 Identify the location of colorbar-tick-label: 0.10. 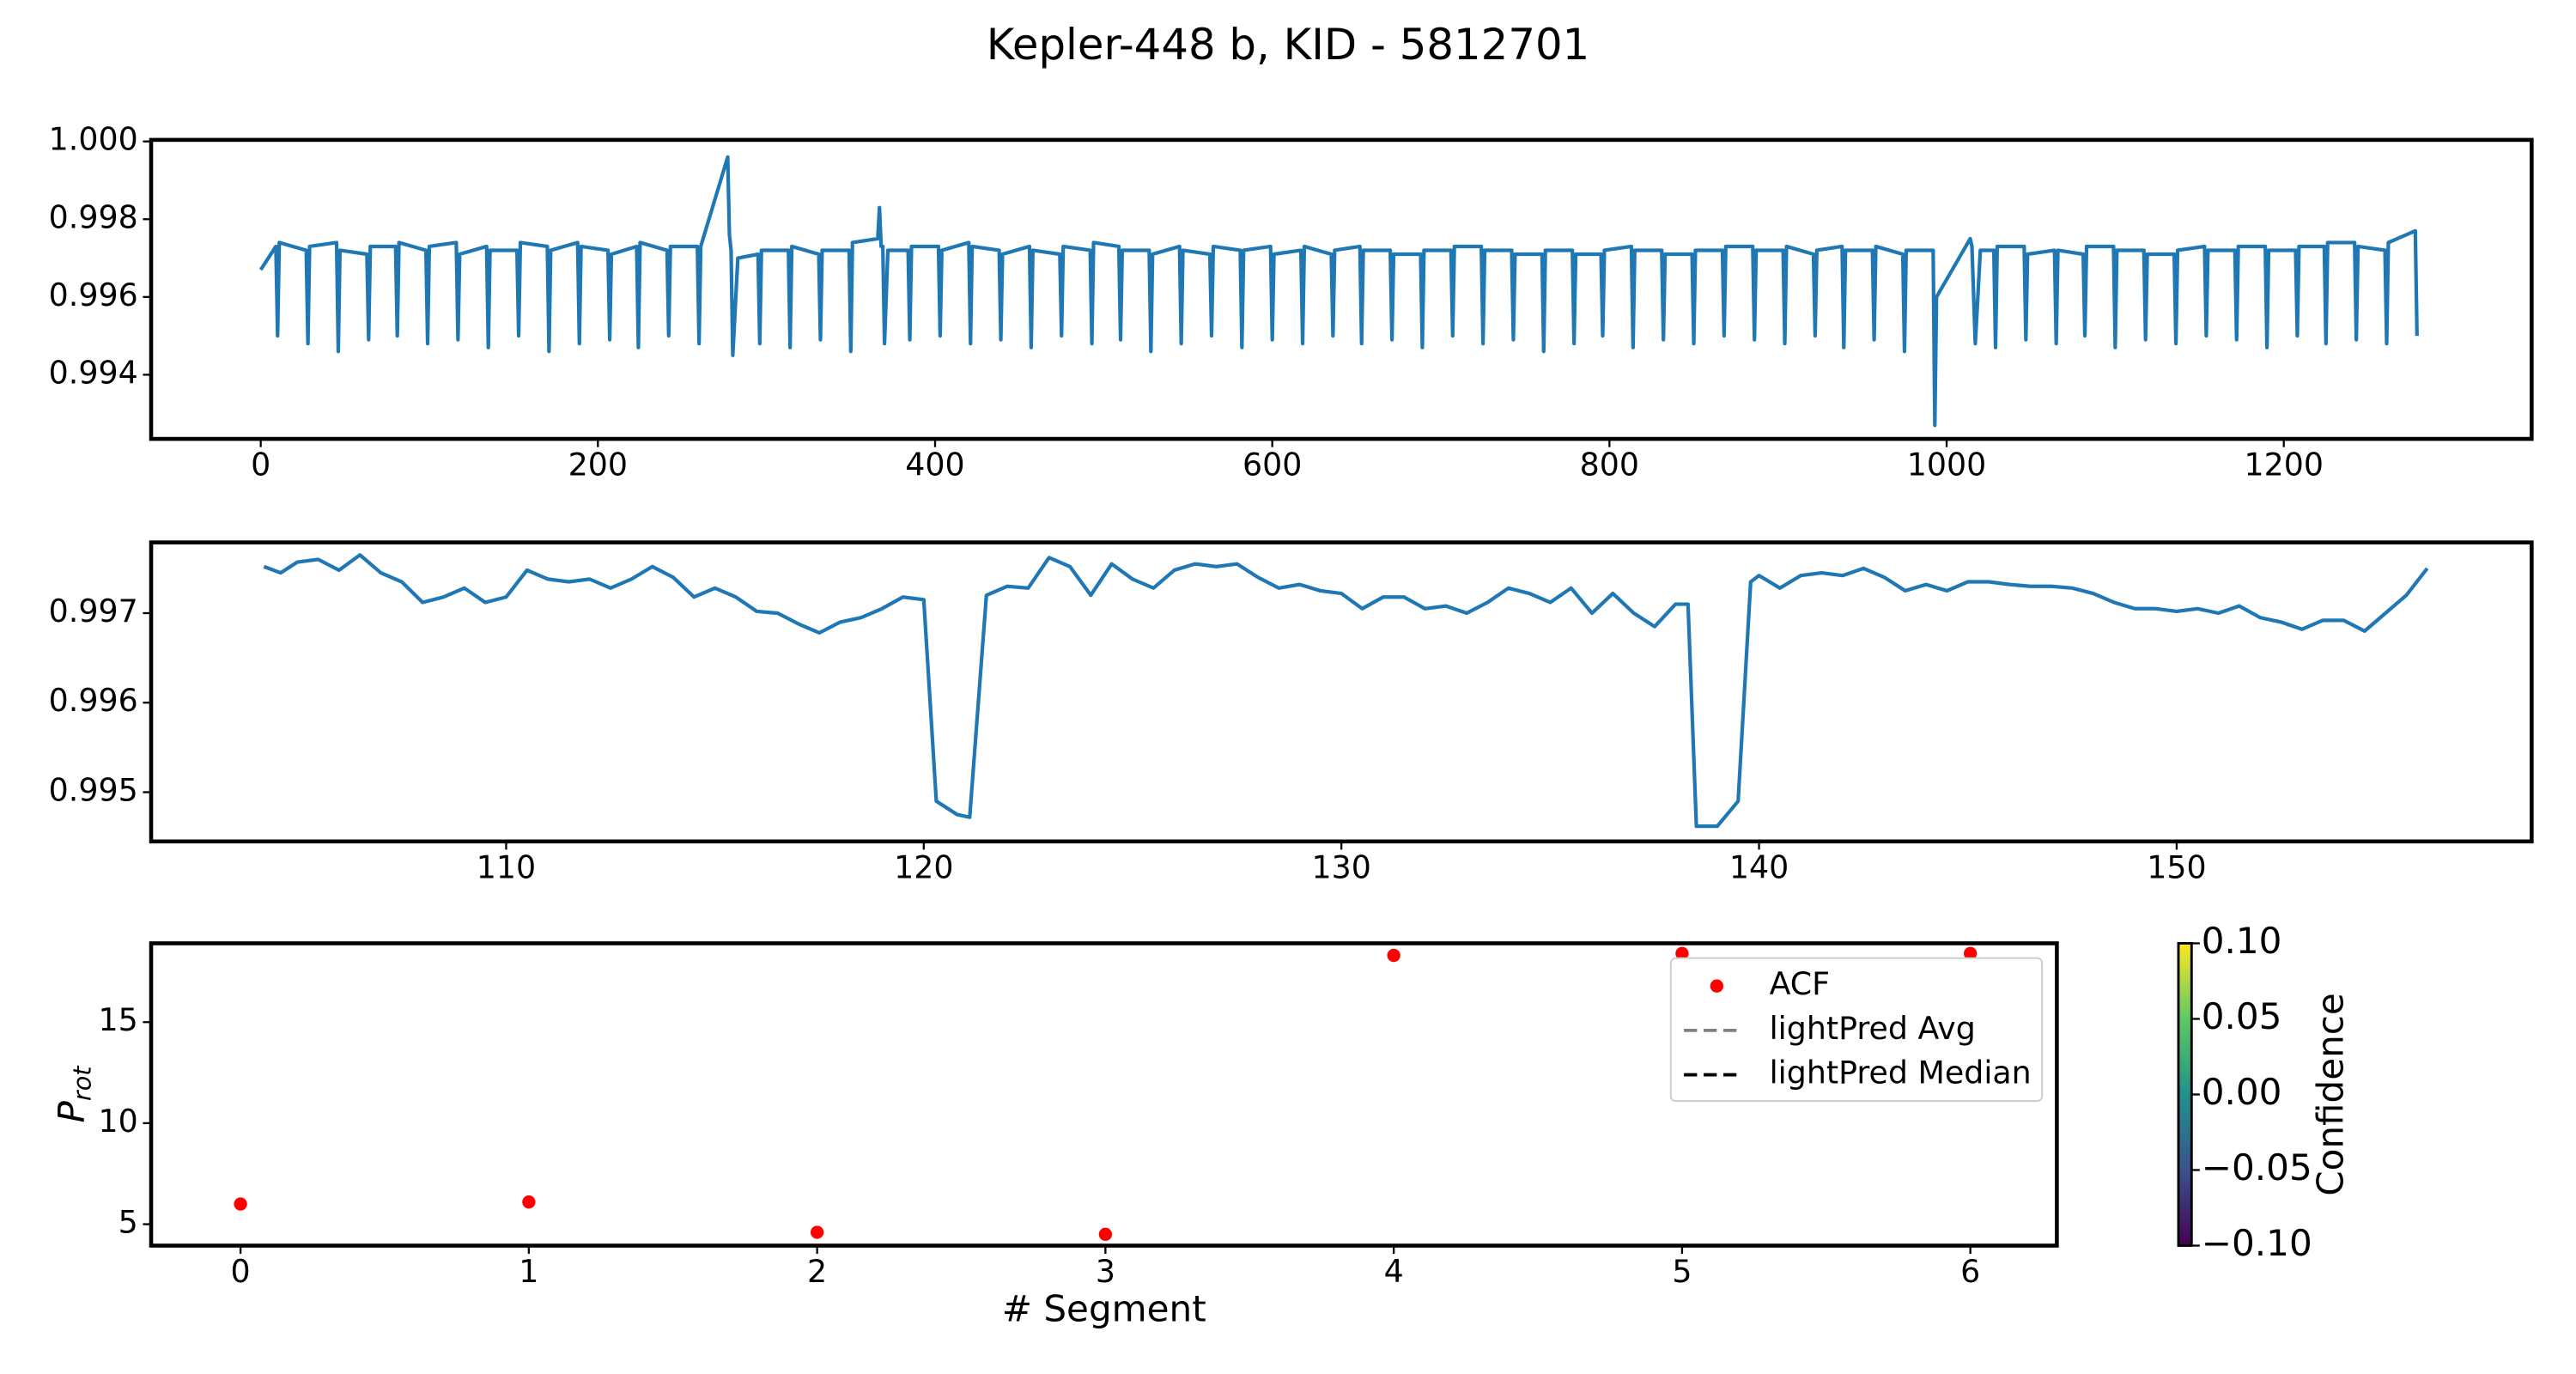
(2242, 941).